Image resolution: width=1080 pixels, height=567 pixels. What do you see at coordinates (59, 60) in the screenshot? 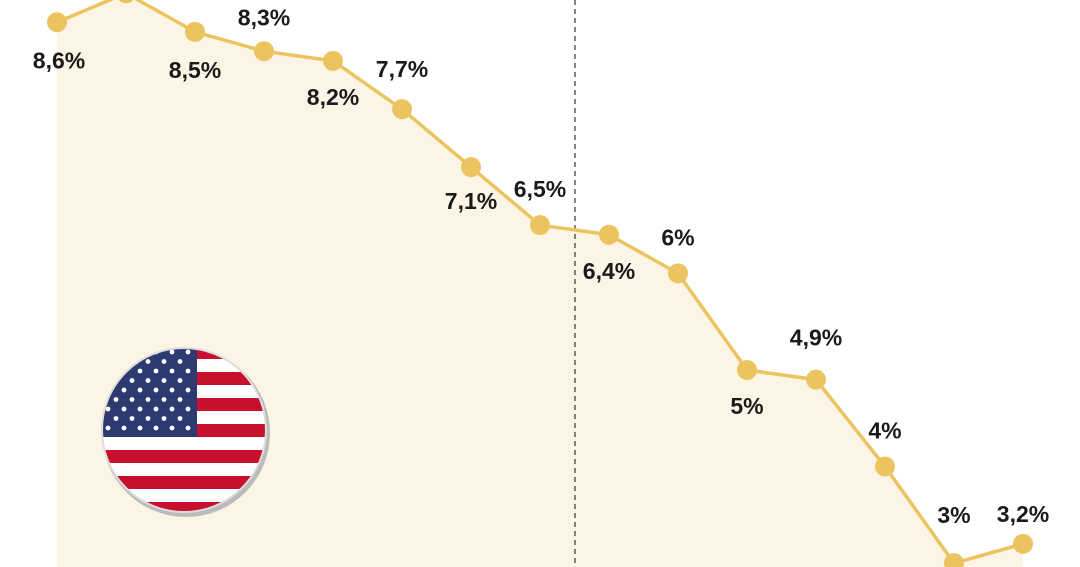
I see `data-label: 8,6%` at bounding box center [59, 60].